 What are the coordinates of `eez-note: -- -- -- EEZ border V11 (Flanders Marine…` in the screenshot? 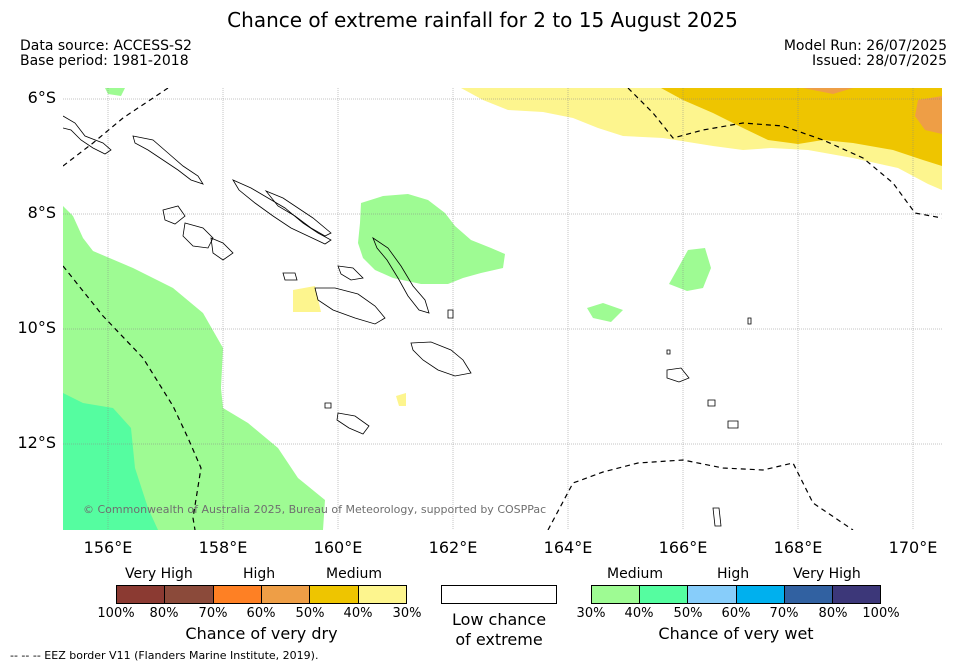 It's located at (164, 655).